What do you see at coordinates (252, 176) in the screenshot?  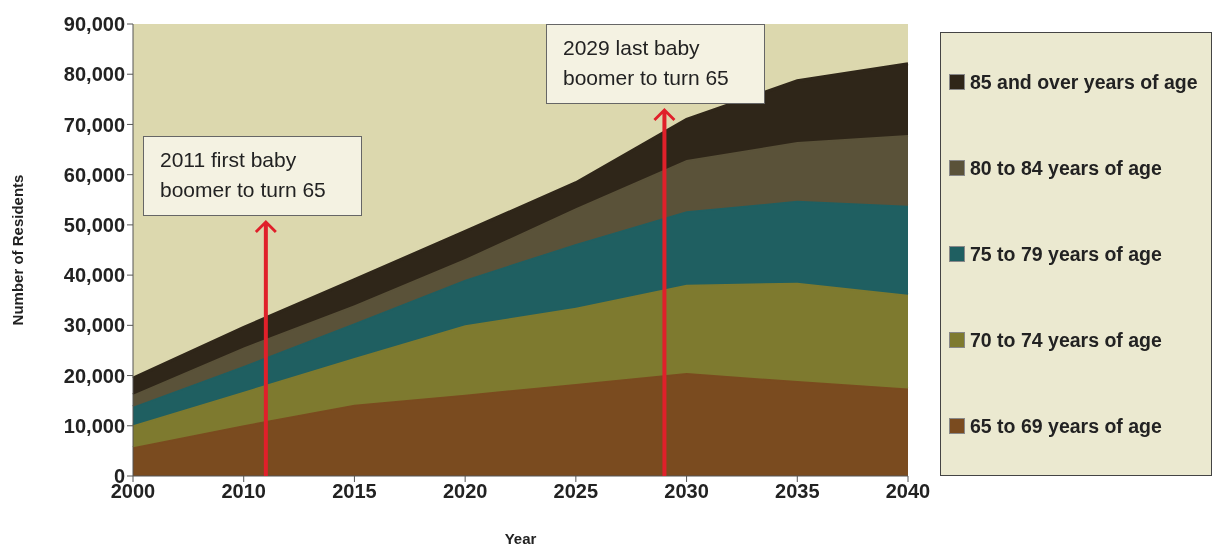 I see `annotation: 2011 first baby boomer to turn 65` at bounding box center [252, 176].